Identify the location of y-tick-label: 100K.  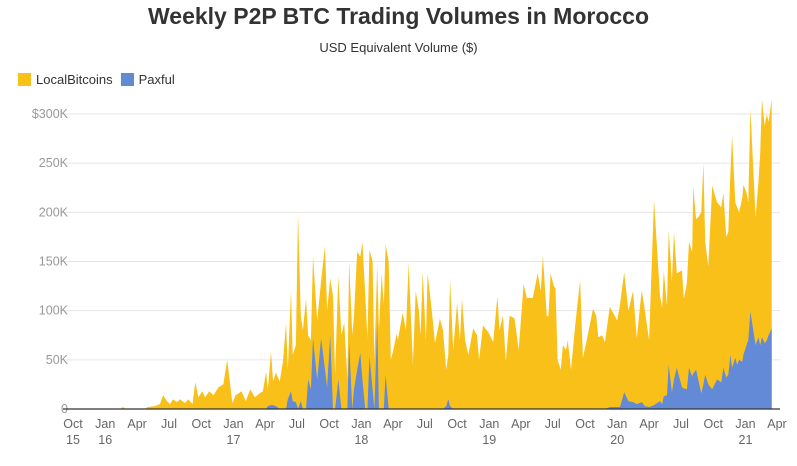
(54, 311).